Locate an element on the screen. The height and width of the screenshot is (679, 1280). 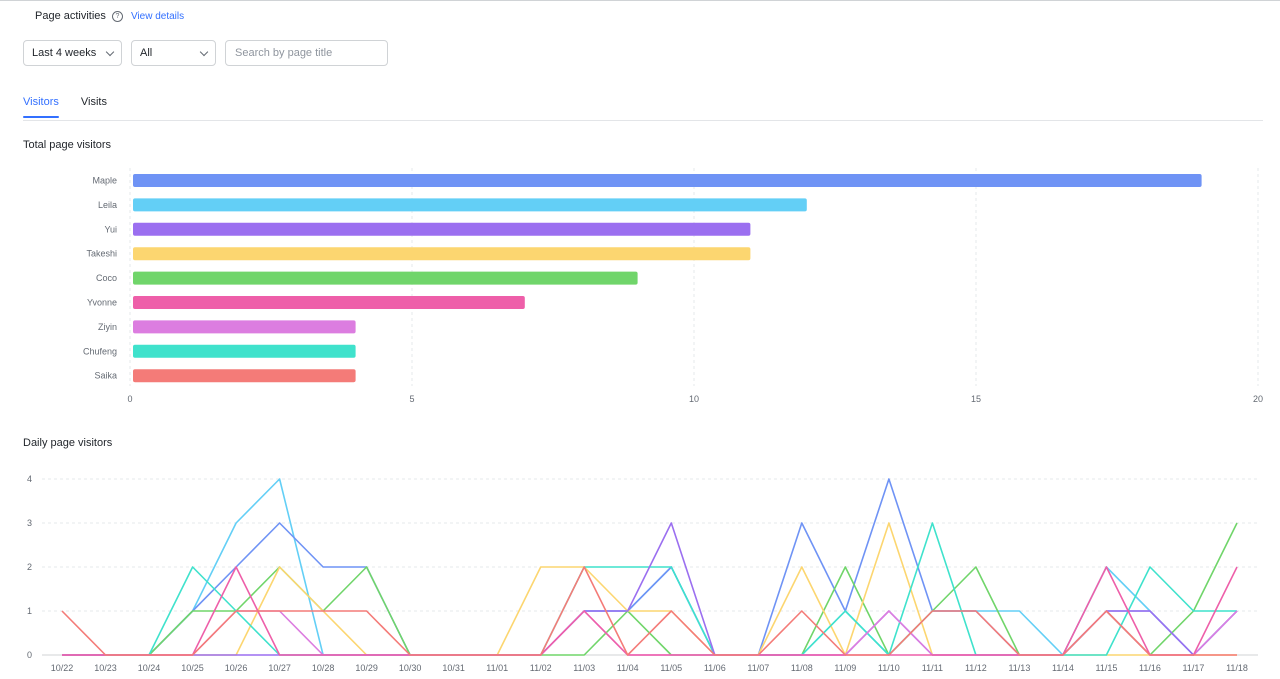
x-tick-label: 11/07 is located at coordinates (758, 668).